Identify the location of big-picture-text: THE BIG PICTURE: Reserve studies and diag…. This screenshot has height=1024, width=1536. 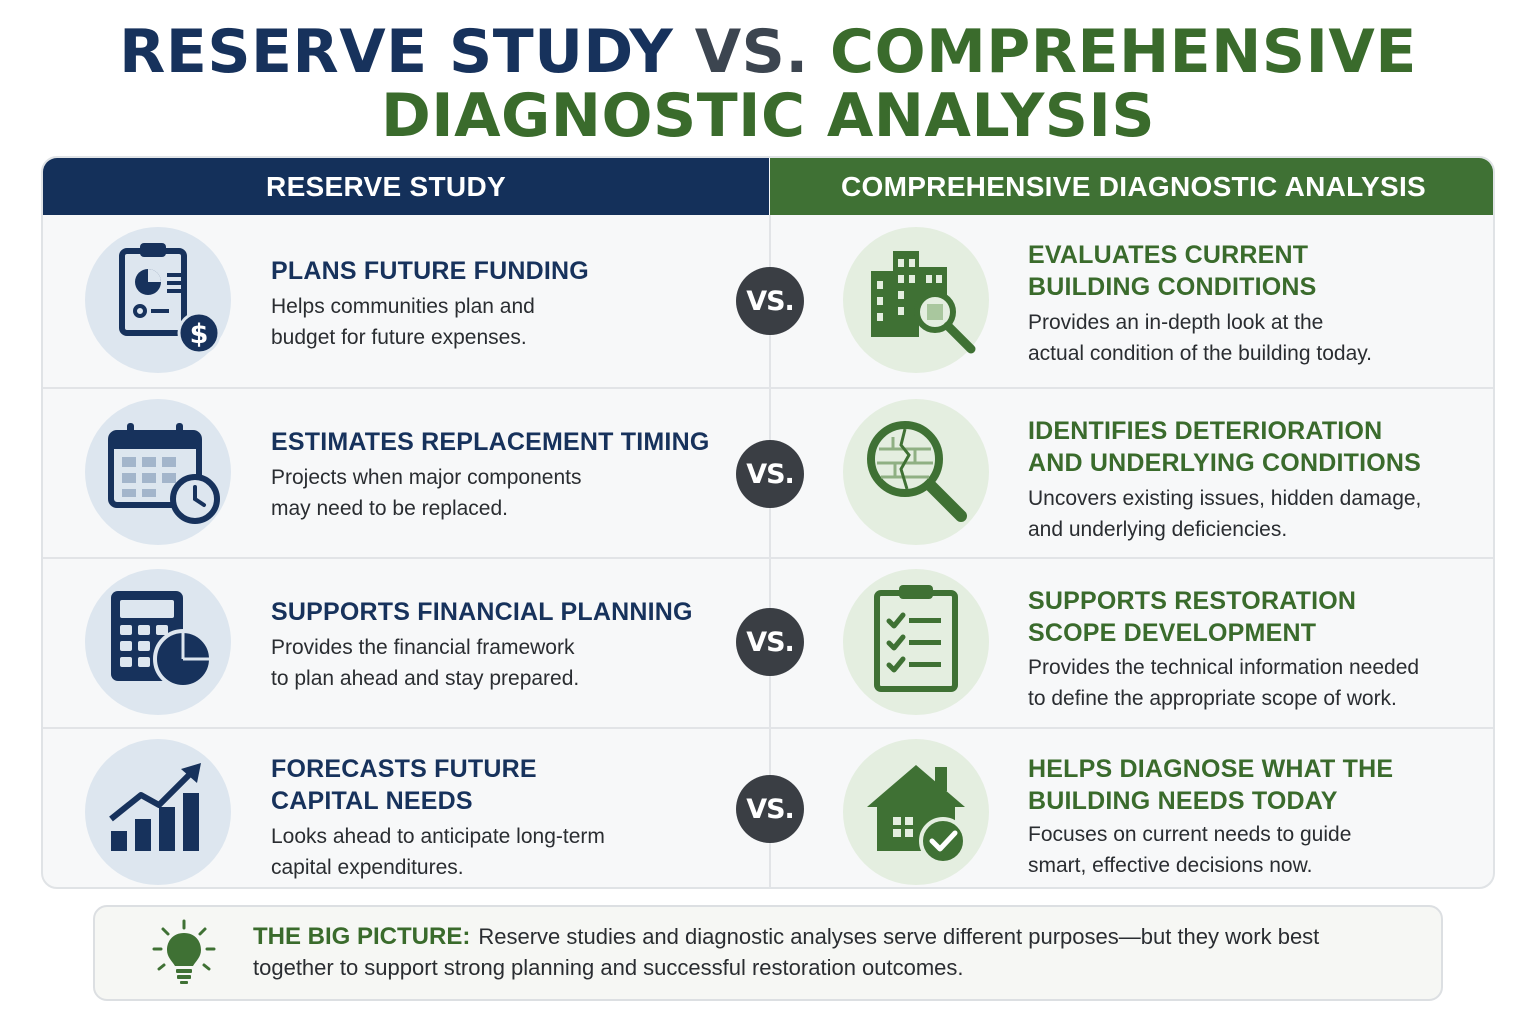
(828, 952).